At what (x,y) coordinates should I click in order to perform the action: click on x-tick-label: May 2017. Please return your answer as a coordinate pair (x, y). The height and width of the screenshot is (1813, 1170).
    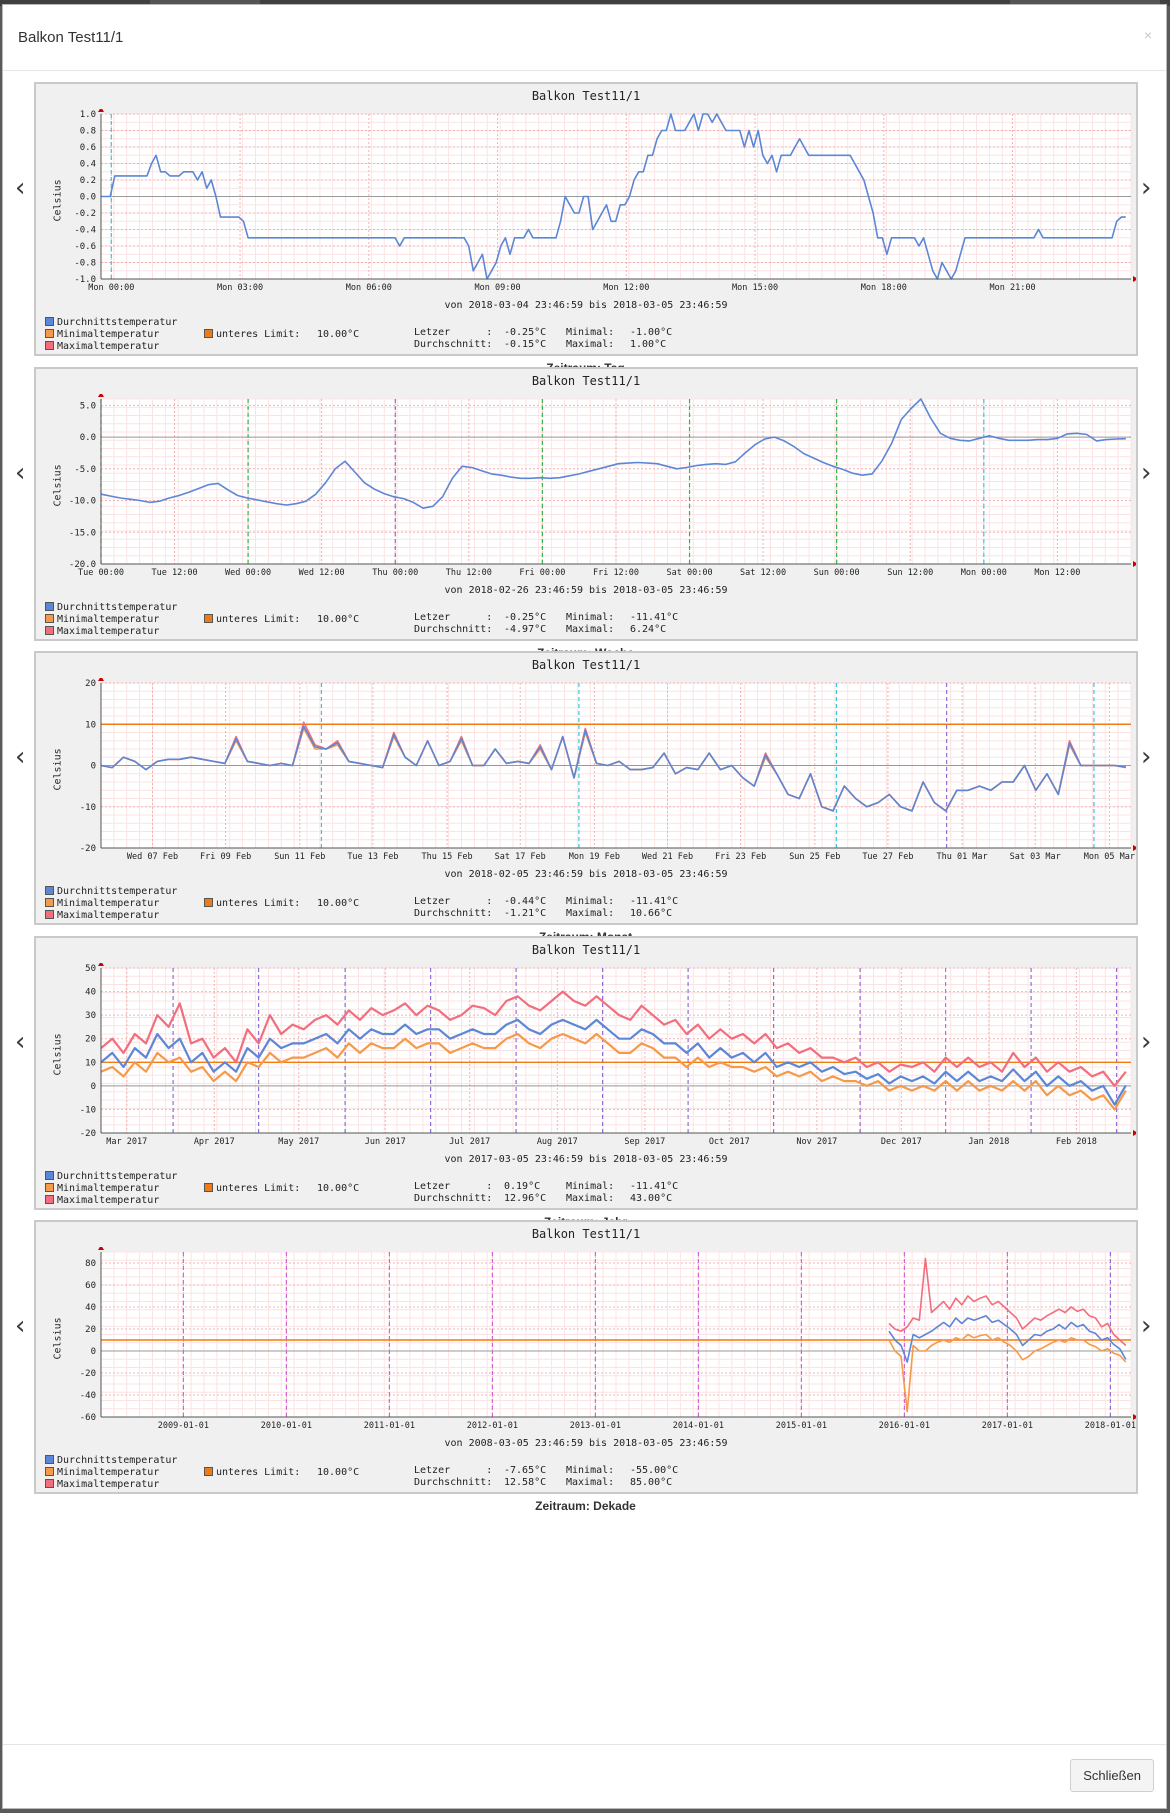
    Looking at the image, I should click on (298, 1142).